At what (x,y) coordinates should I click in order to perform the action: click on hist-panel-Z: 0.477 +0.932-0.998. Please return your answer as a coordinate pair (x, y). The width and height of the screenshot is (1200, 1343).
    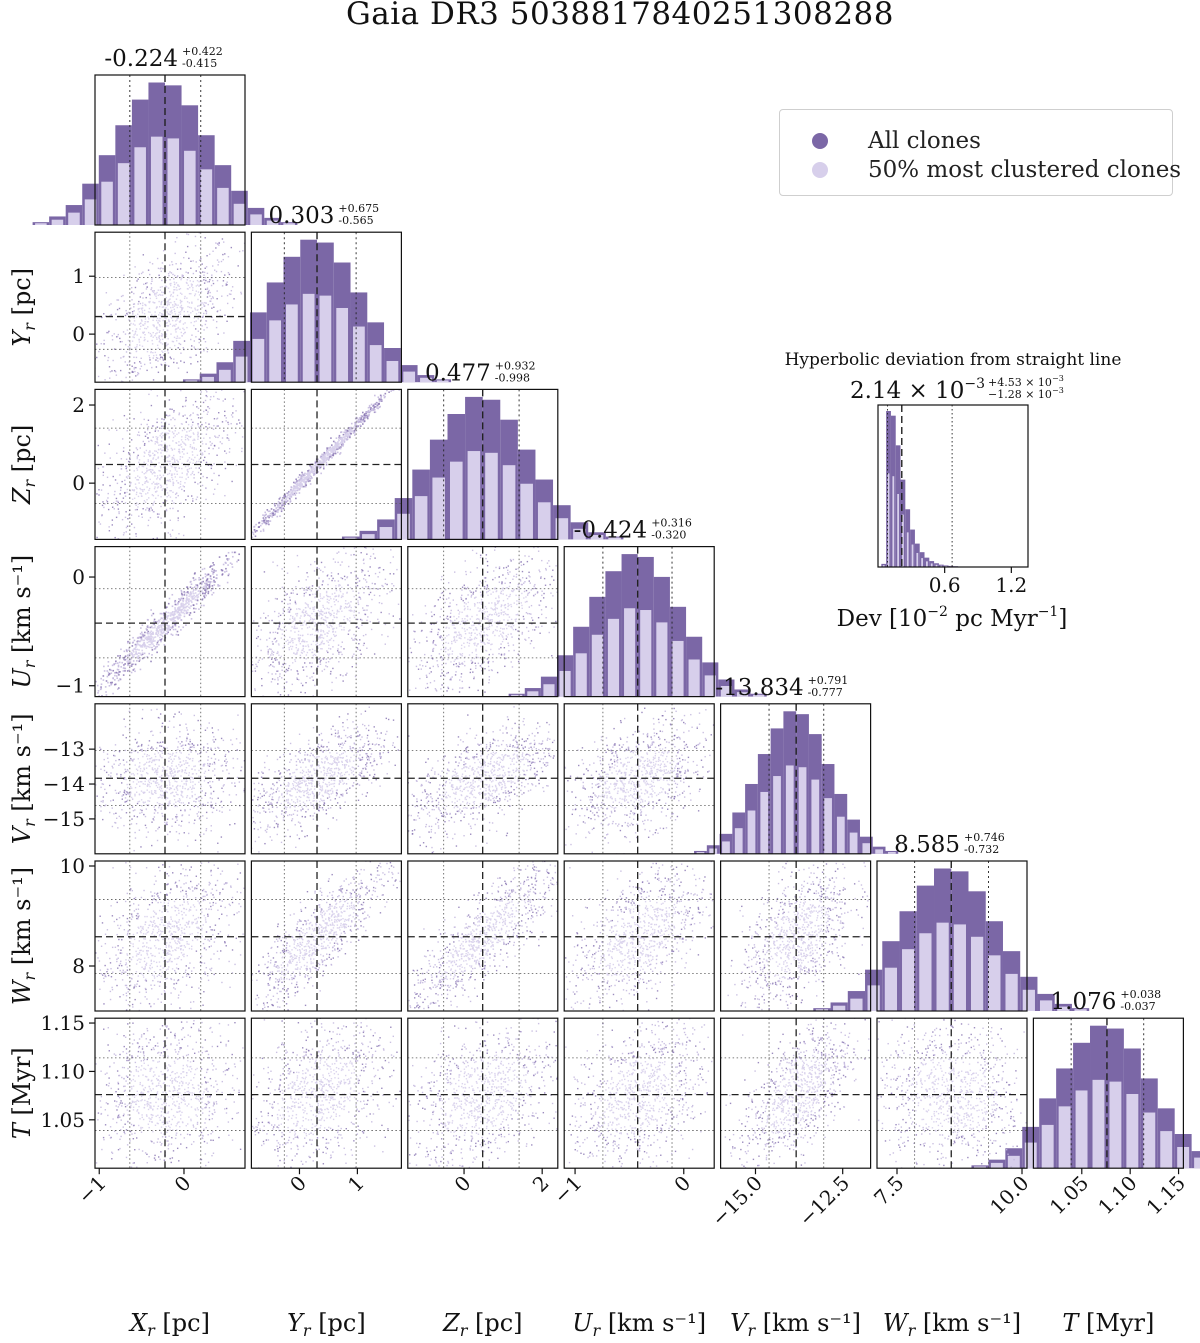
    Looking at the image, I should click on (482, 449).